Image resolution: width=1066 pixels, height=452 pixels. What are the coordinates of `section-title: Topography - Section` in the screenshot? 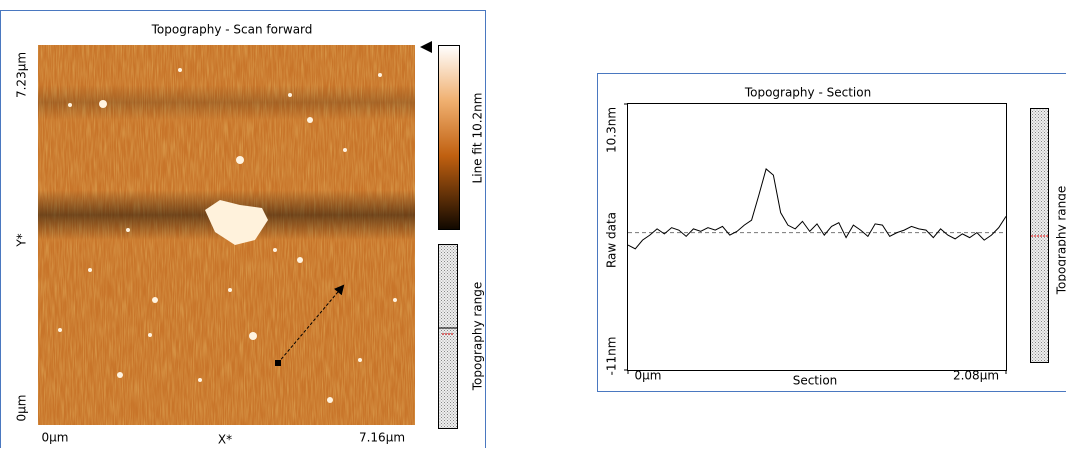 It's located at (807, 93).